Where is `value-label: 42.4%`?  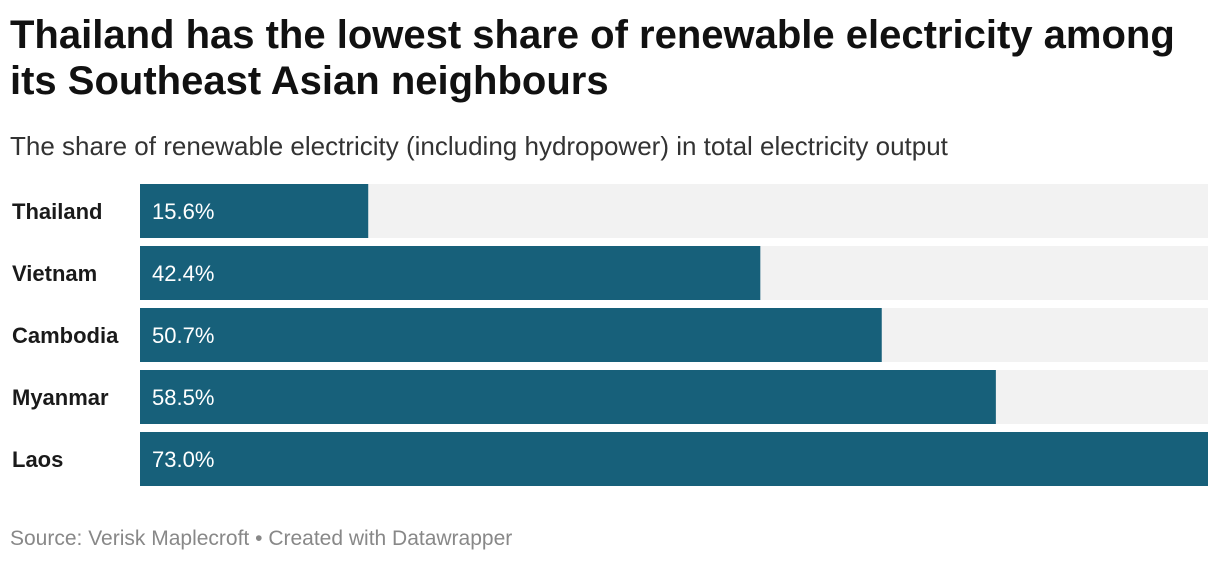
value-label: 42.4% is located at coordinates (183, 273).